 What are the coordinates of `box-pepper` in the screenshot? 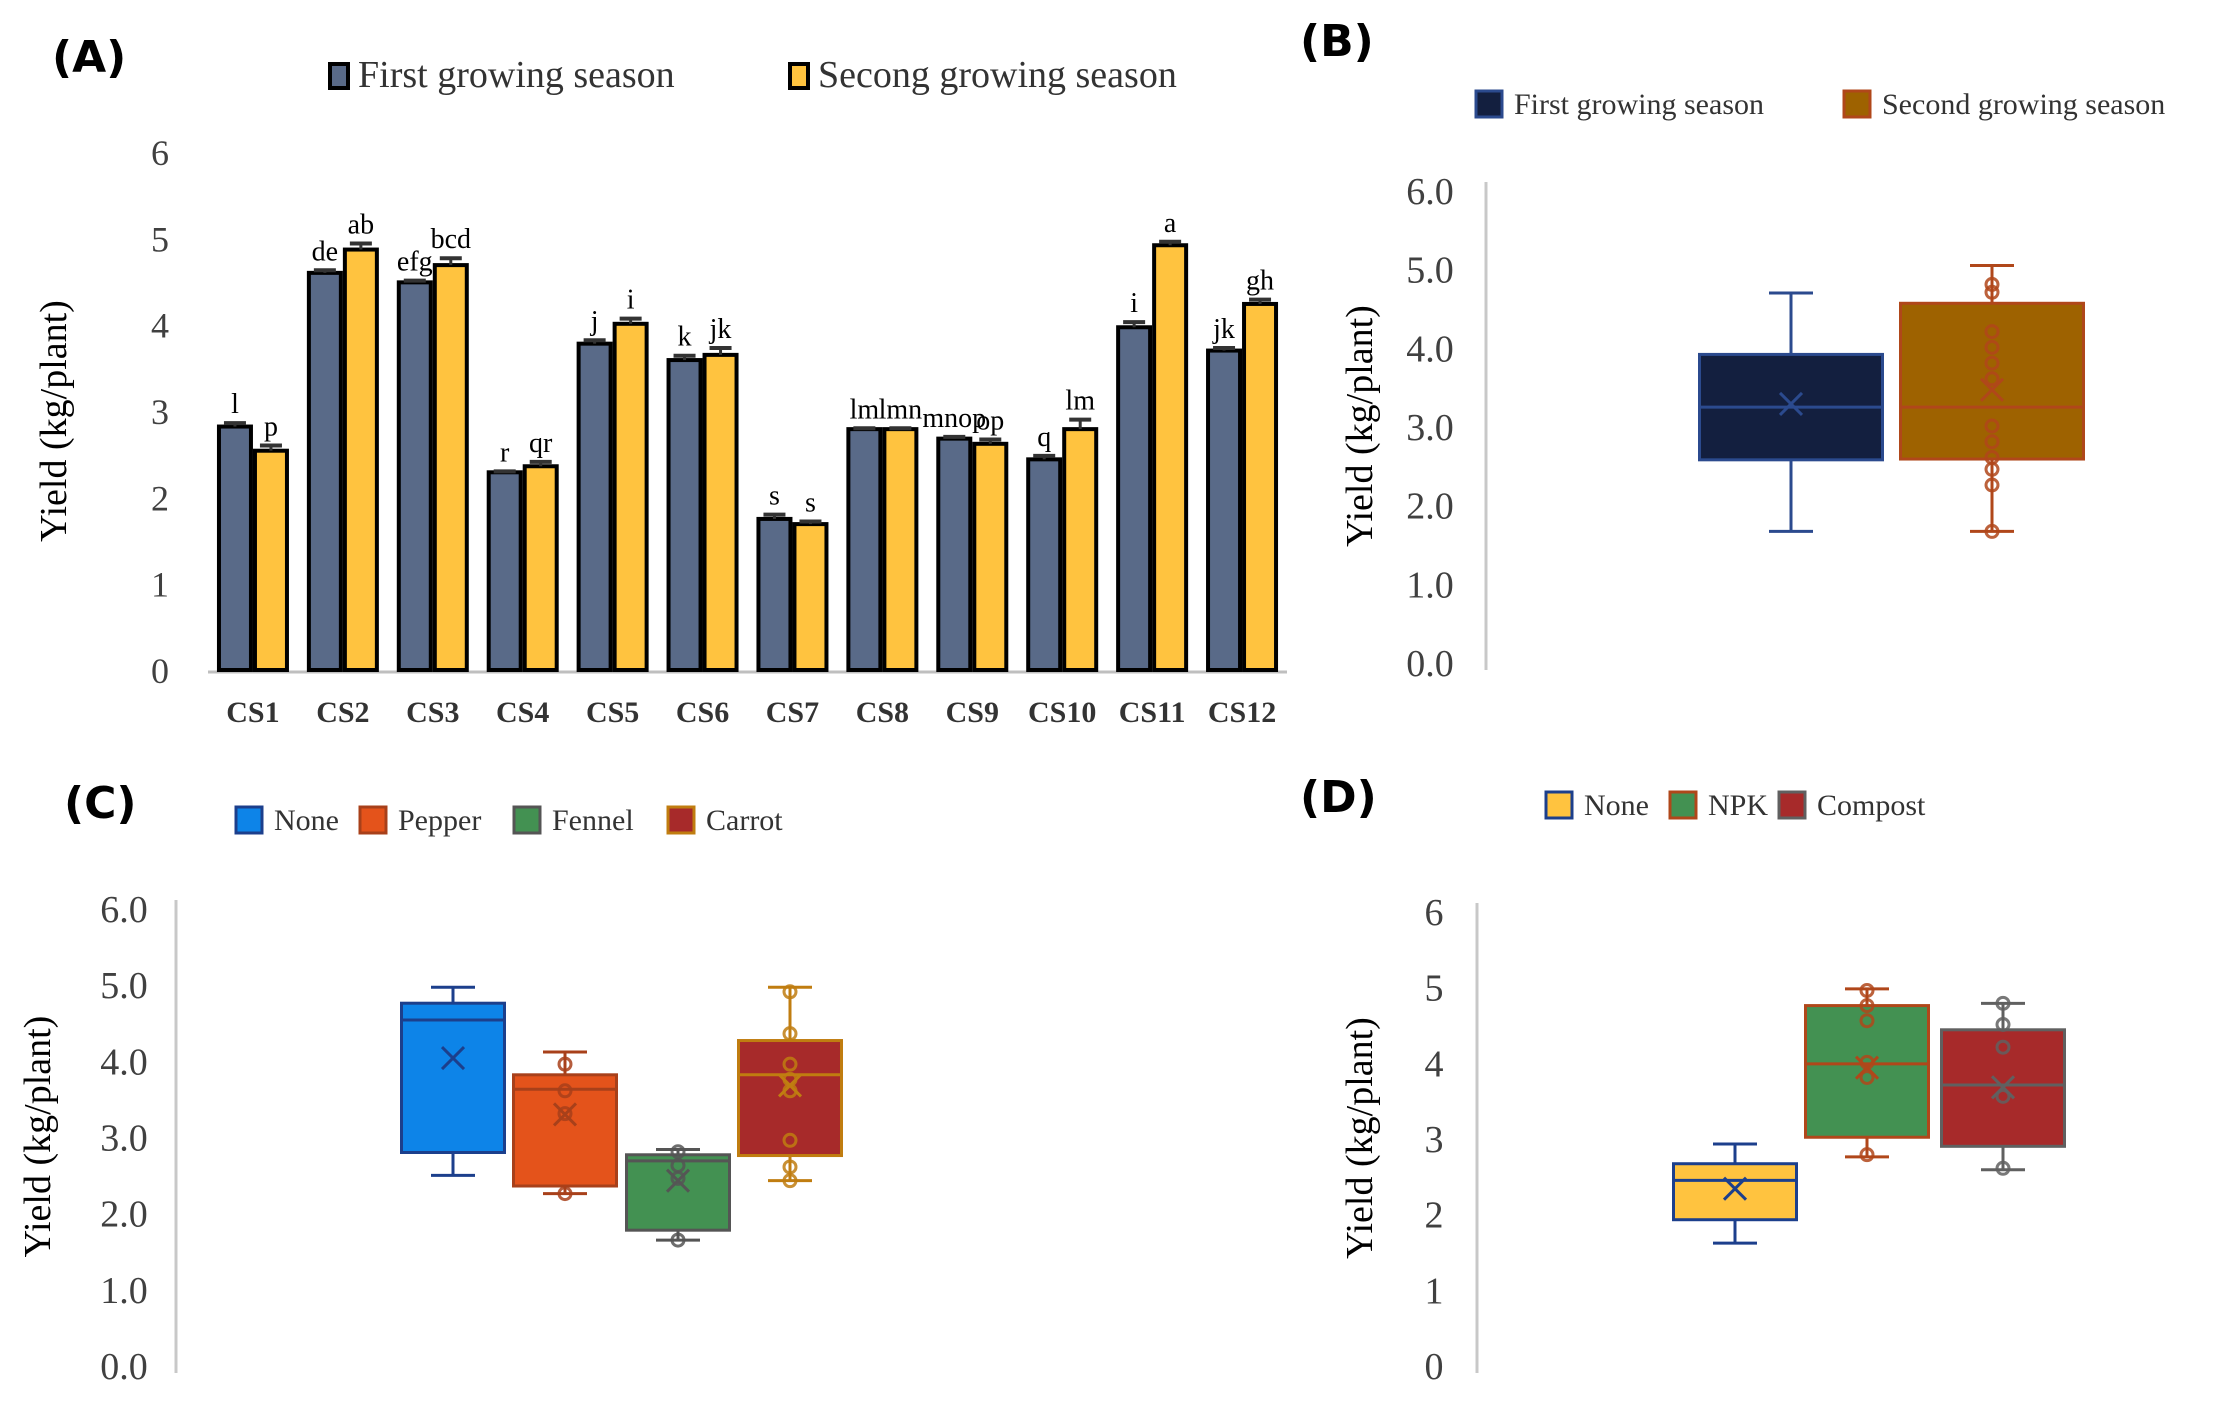 It's located at (565, 1130).